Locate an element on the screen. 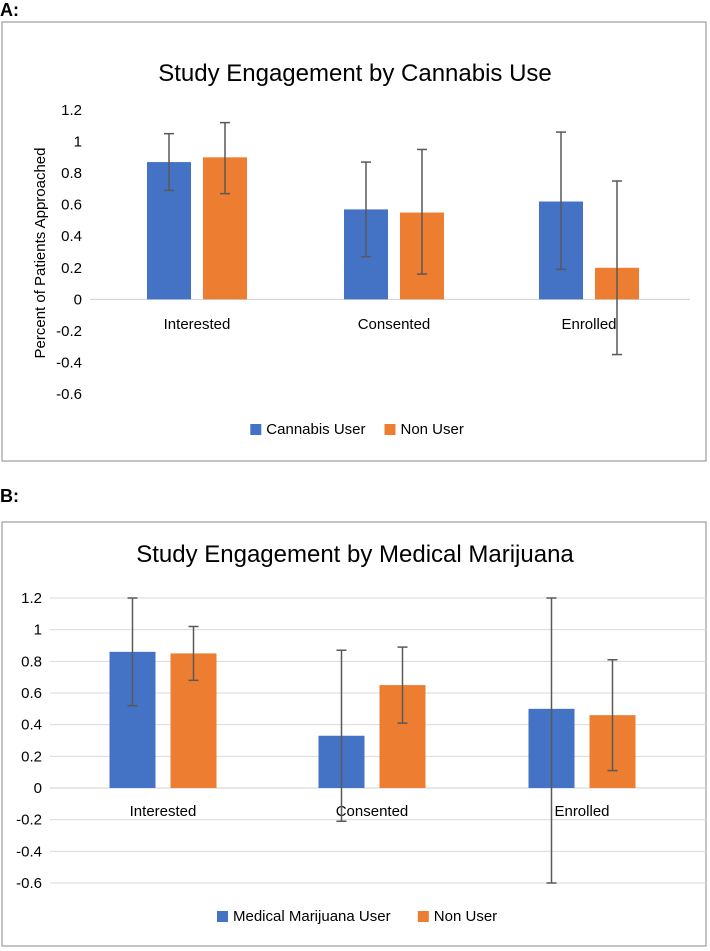  chart2-y-tick-label: 1 is located at coordinates (38, 630).